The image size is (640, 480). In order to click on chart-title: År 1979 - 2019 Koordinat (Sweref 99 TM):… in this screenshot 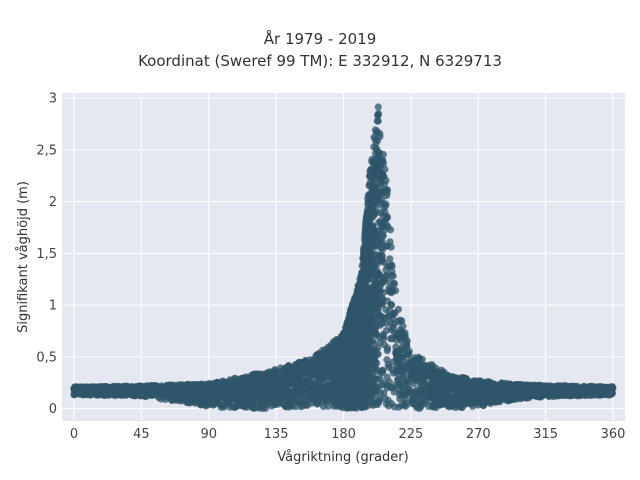, I will do `click(320, 50)`.